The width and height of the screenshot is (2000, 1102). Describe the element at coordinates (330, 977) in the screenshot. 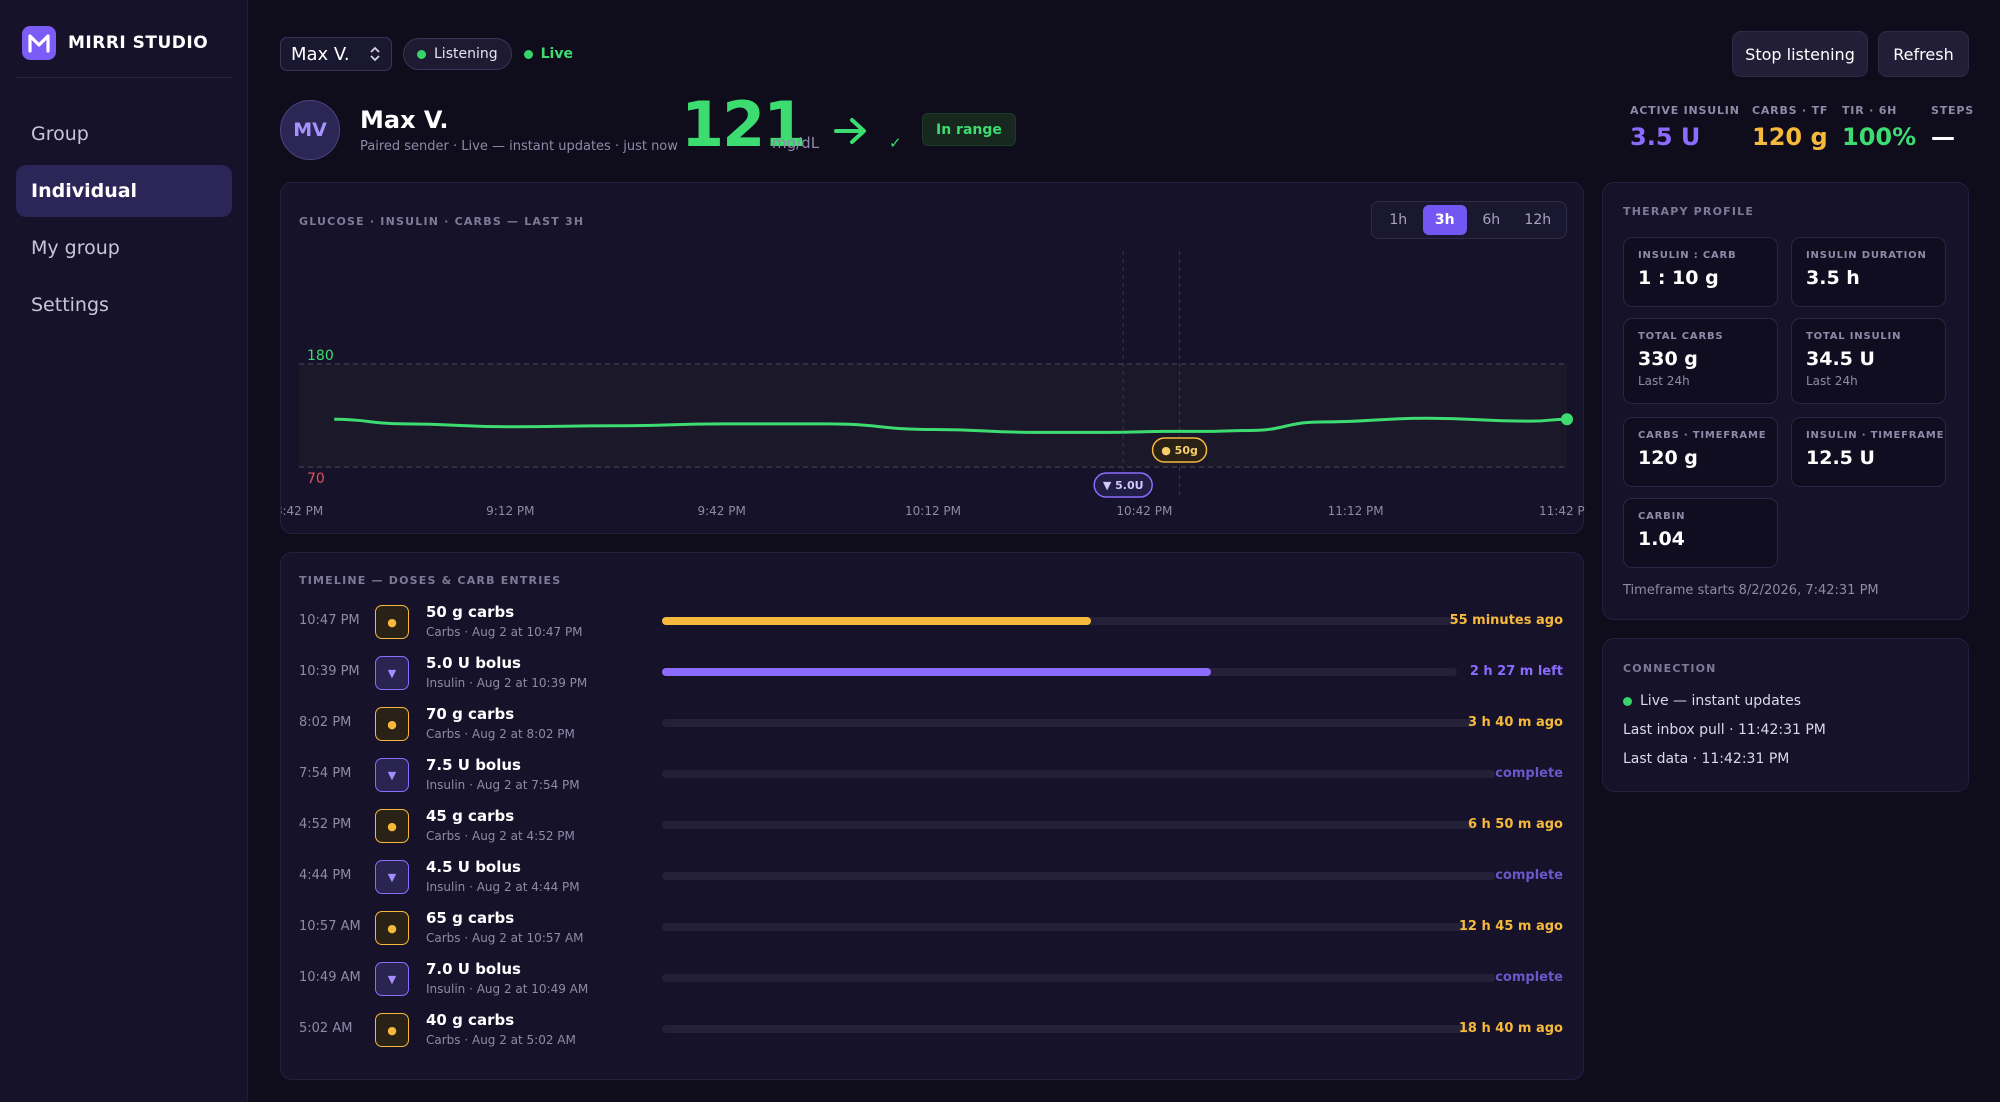

I see `timeline-time: 10:49 AM` at that location.